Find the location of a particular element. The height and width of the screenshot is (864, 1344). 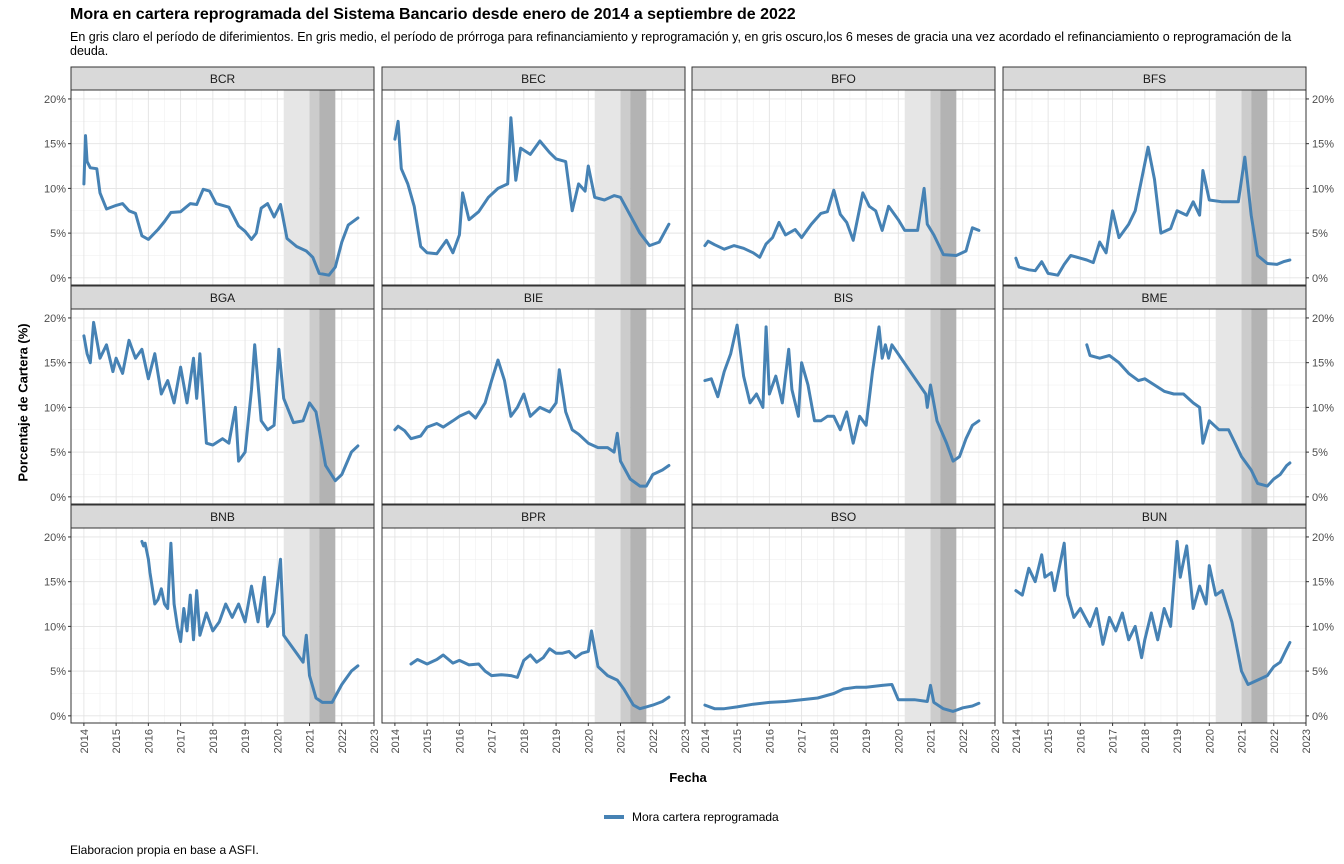

series-line-bie is located at coordinates (532, 423).